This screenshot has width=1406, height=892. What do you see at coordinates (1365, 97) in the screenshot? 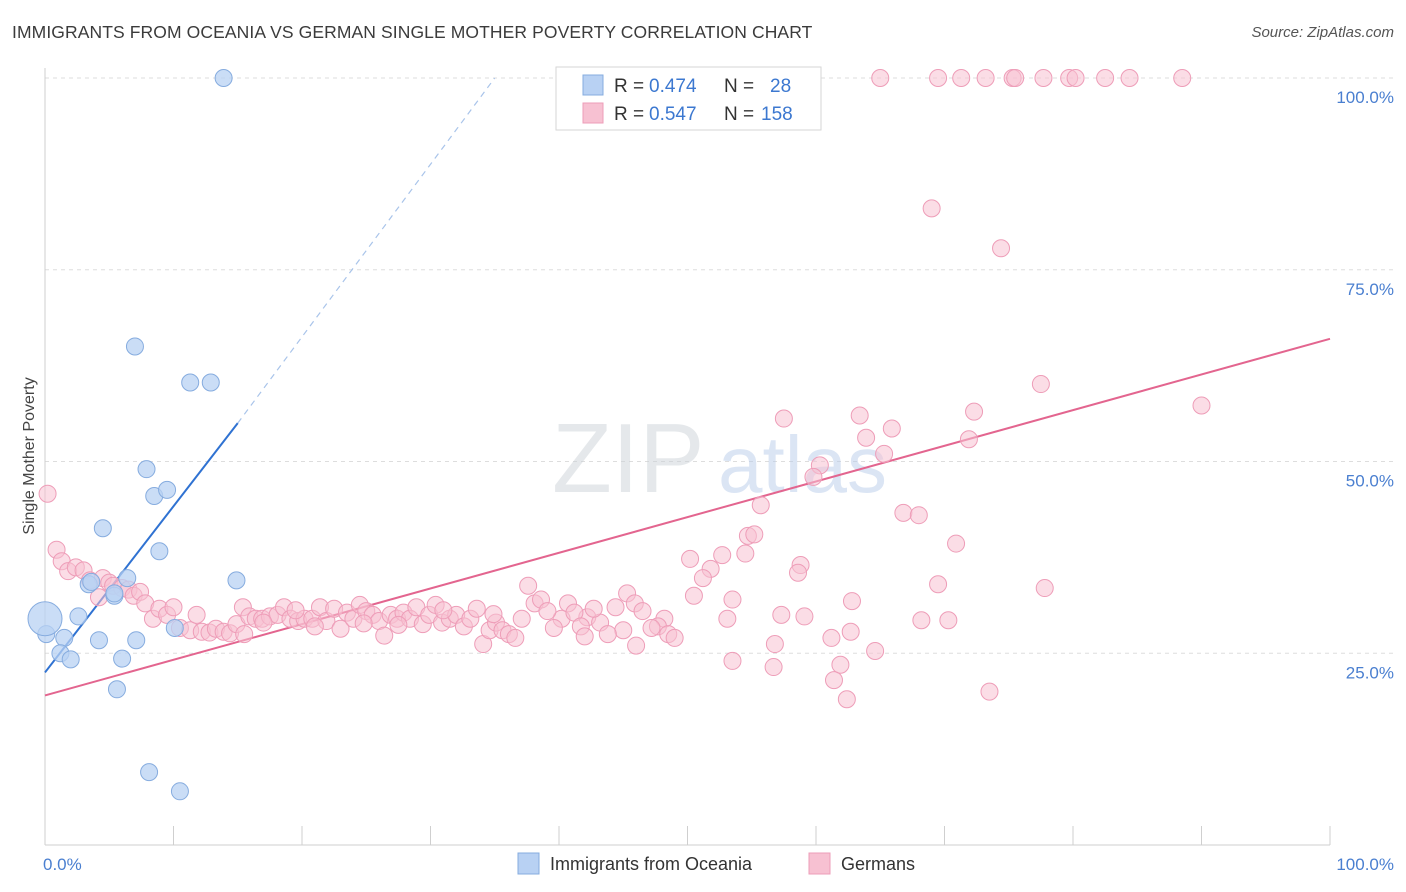
I see `y-tick-label-100: 100.0%` at bounding box center [1365, 97].